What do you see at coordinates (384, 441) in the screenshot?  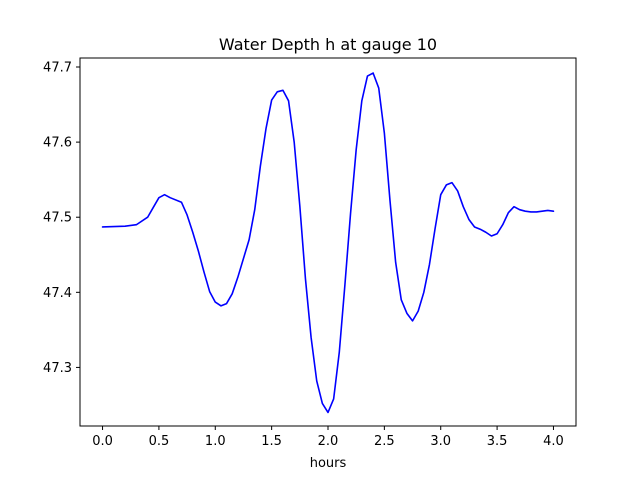 I see `x-tick-label: 2.5` at bounding box center [384, 441].